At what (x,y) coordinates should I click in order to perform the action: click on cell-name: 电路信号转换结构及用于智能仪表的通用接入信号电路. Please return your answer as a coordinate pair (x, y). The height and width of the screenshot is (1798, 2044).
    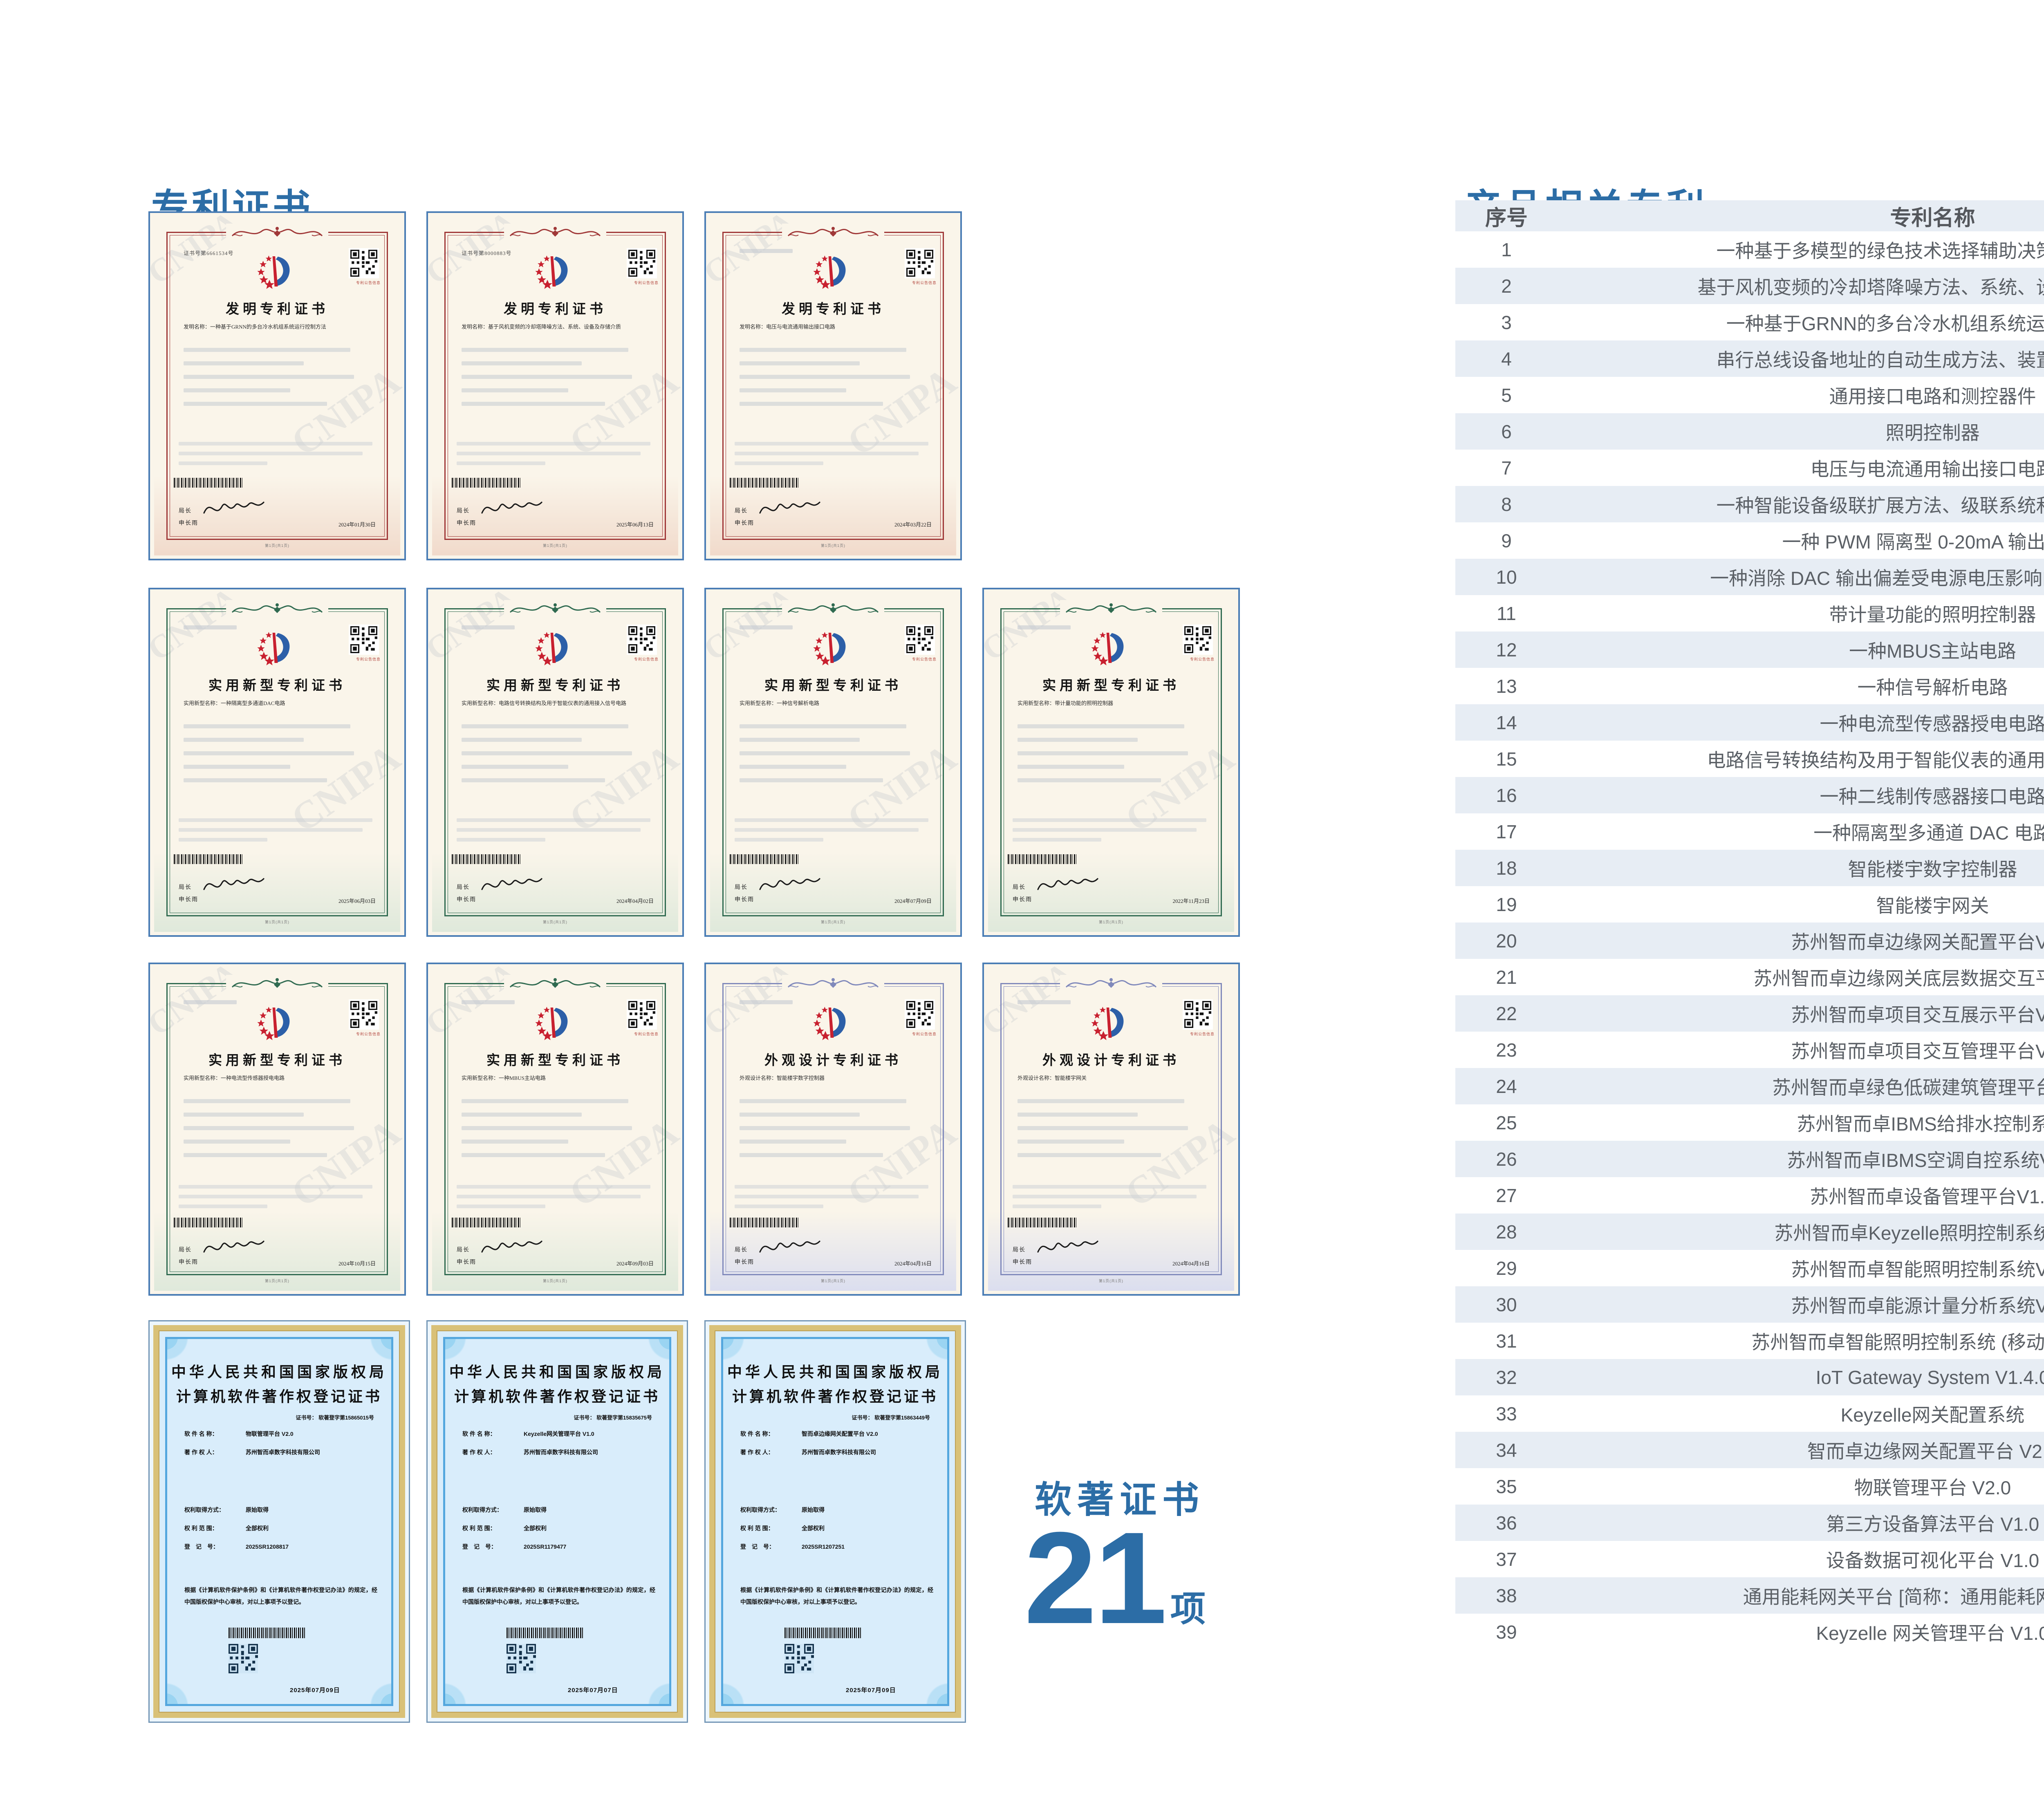
    Looking at the image, I should click on (1875, 760).